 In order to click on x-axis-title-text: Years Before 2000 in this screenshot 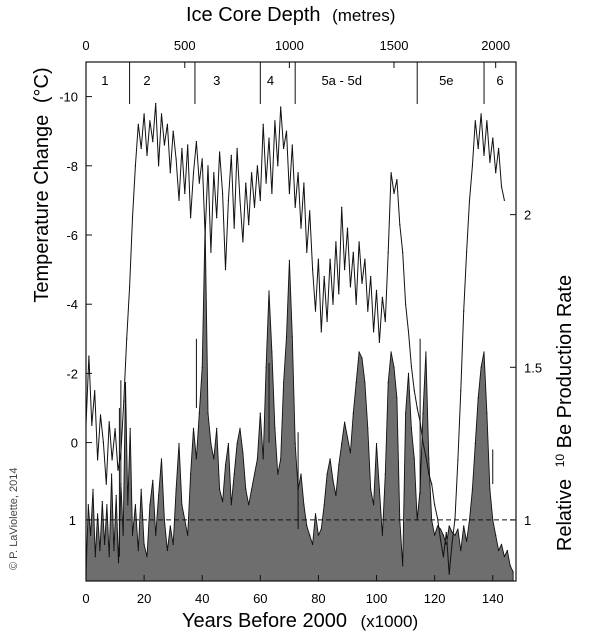, I will do `click(264, 621)`.